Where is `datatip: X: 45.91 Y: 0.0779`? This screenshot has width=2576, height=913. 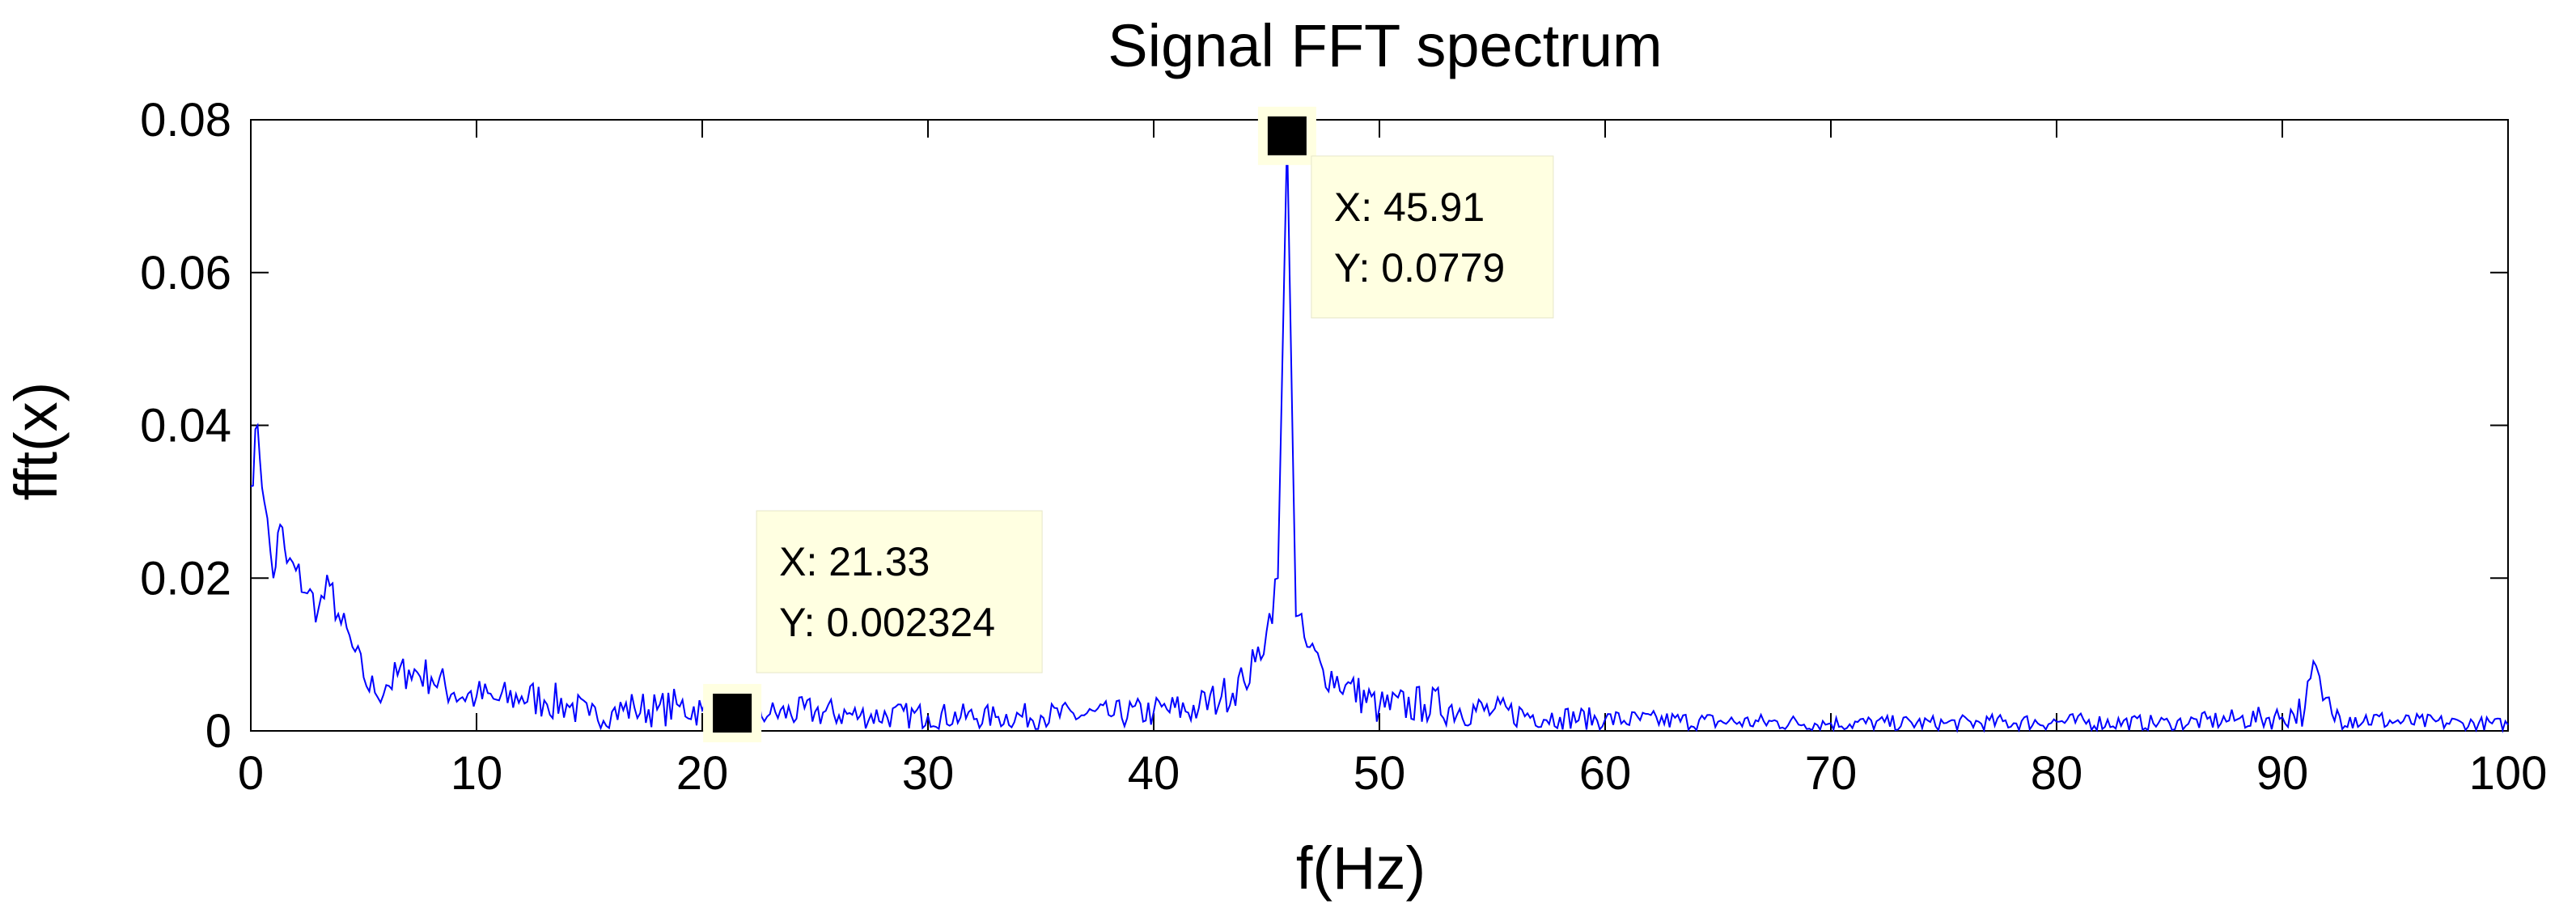
datatip: X: 45.91 Y: 0.0779 is located at coordinates (1405, 212).